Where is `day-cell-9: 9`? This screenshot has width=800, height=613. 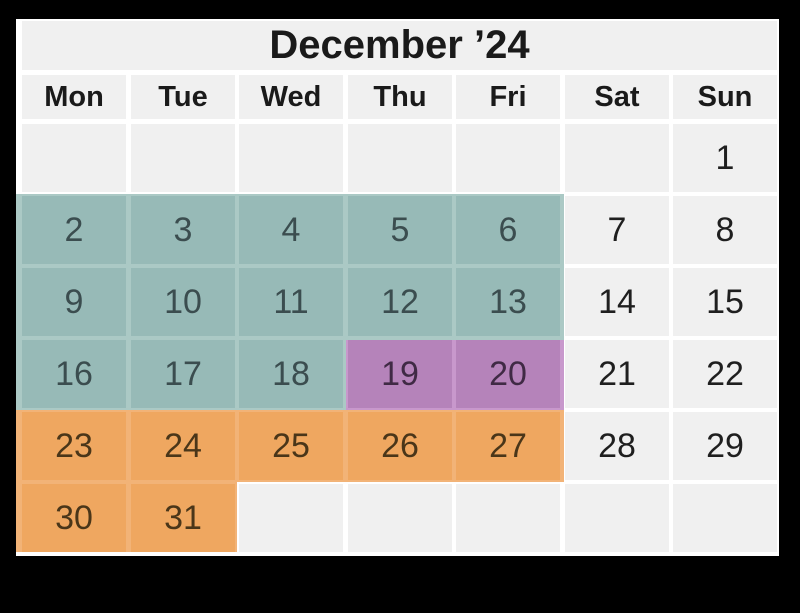
day-cell-9: 9 is located at coordinates (74, 302).